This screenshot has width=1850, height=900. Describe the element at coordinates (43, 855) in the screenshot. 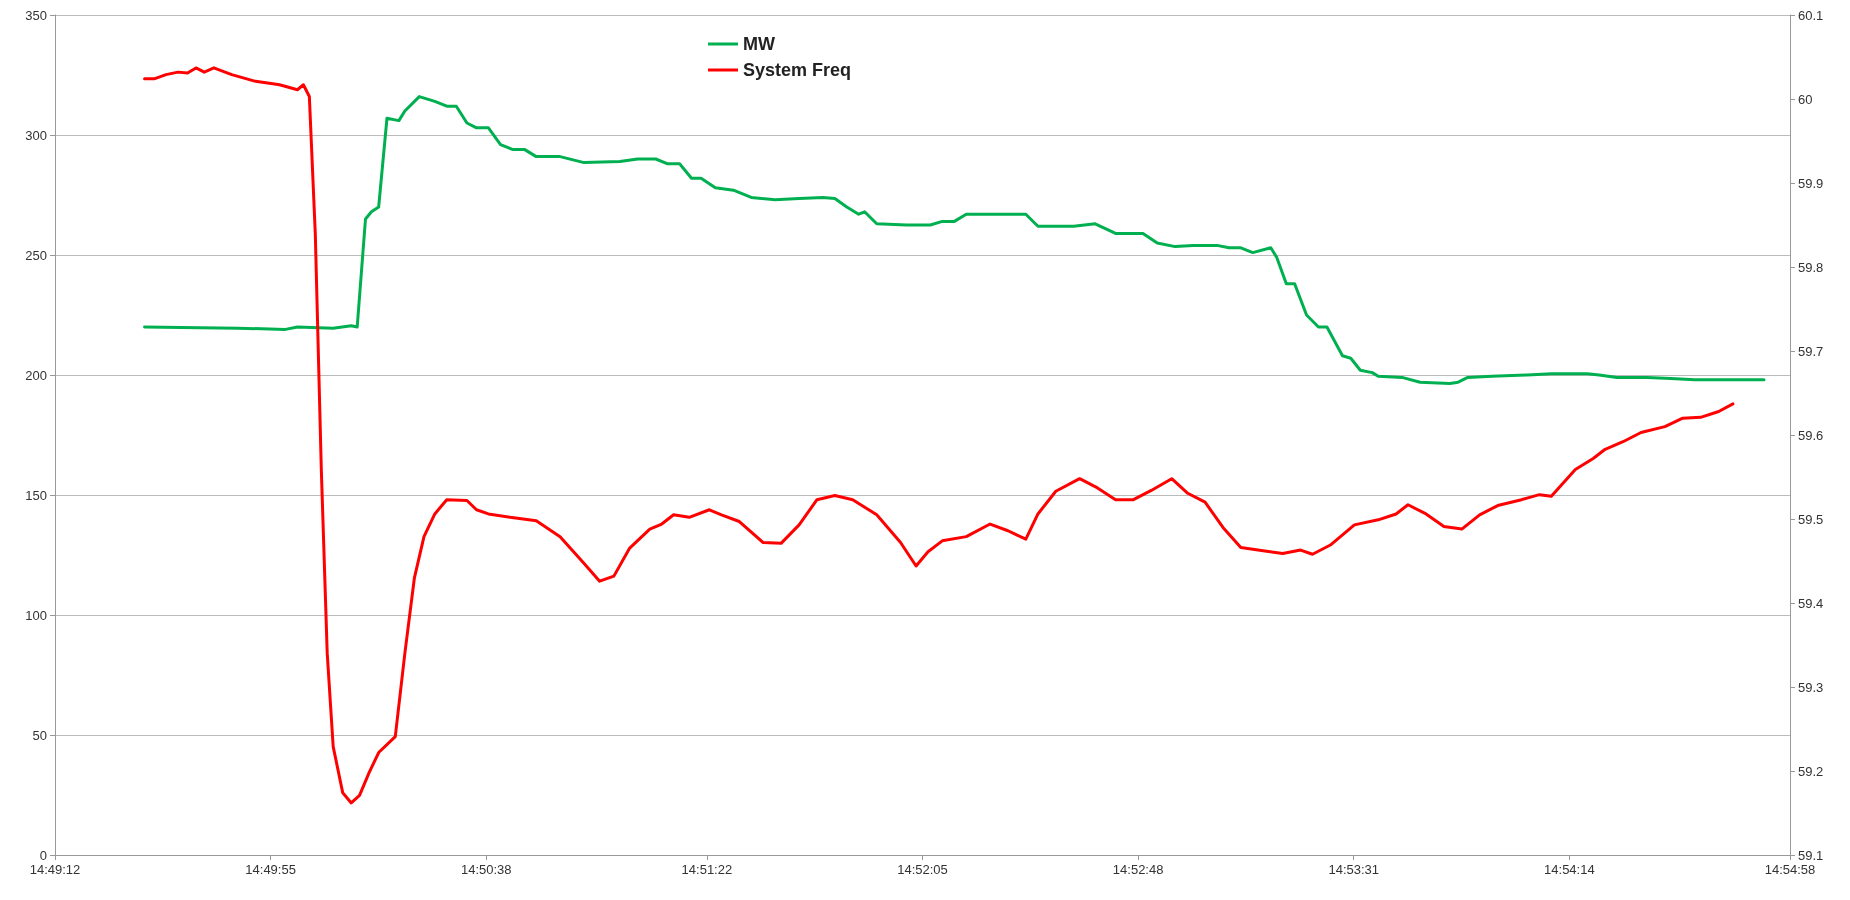

I see `y-tick-label: 0` at that location.